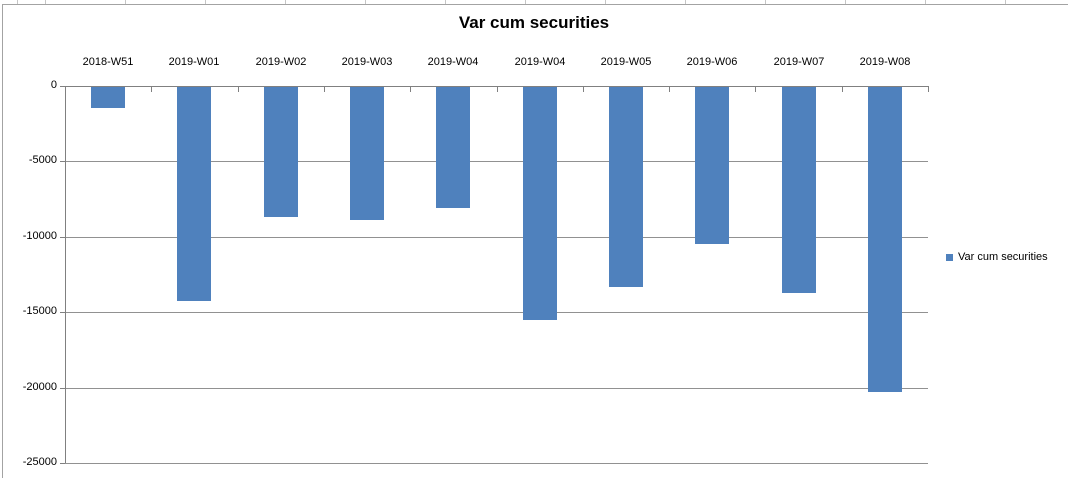 This screenshot has height=478, width=1068. Describe the element at coordinates (65, 274) in the screenshot. I see `y-axis-line` at that location.